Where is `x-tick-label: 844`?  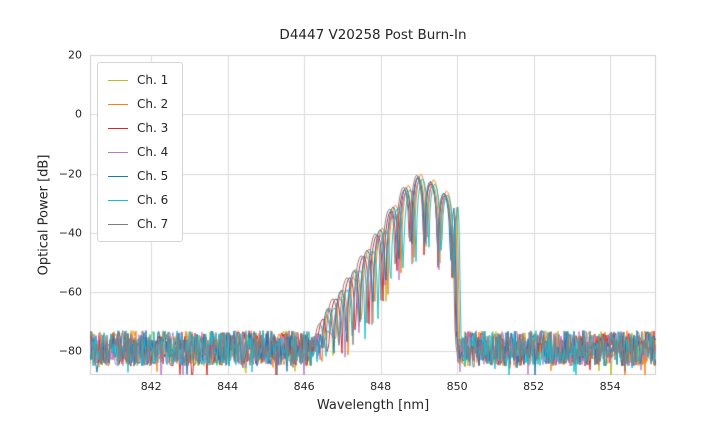 x-tick-label: 844 is located at coordinates (228, 386).